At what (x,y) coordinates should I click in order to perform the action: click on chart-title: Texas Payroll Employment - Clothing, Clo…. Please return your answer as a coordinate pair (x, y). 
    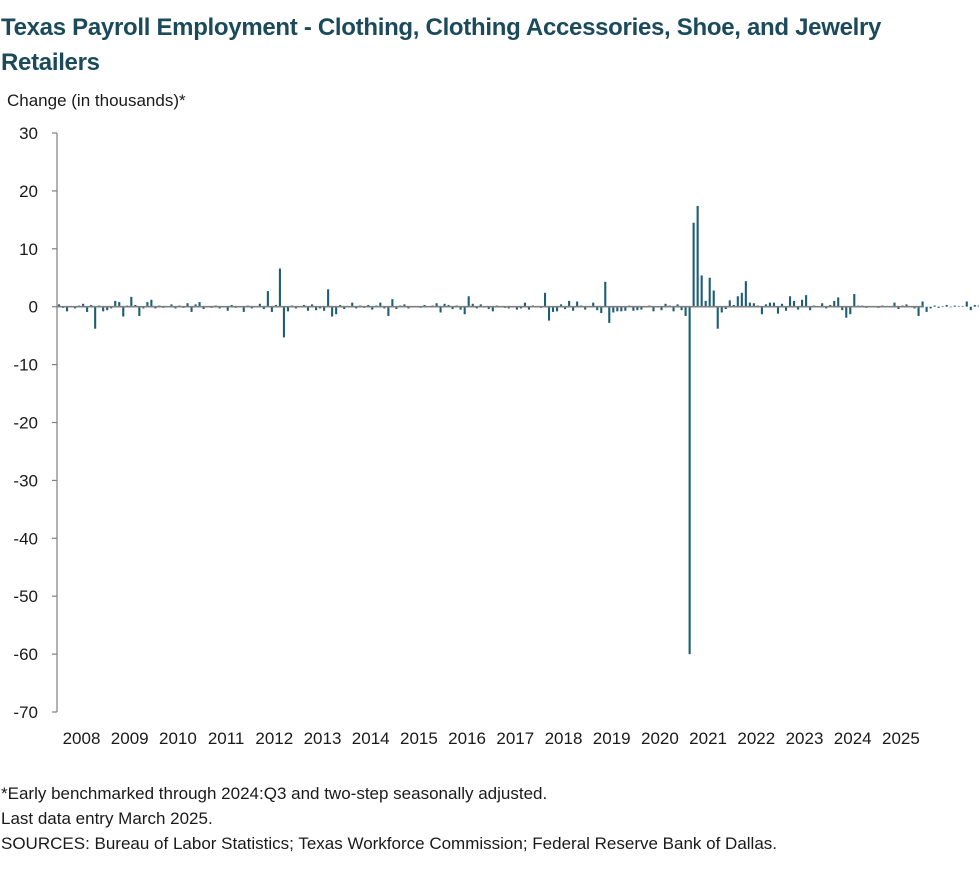
    Looking at the image, I should click on (441, 45).